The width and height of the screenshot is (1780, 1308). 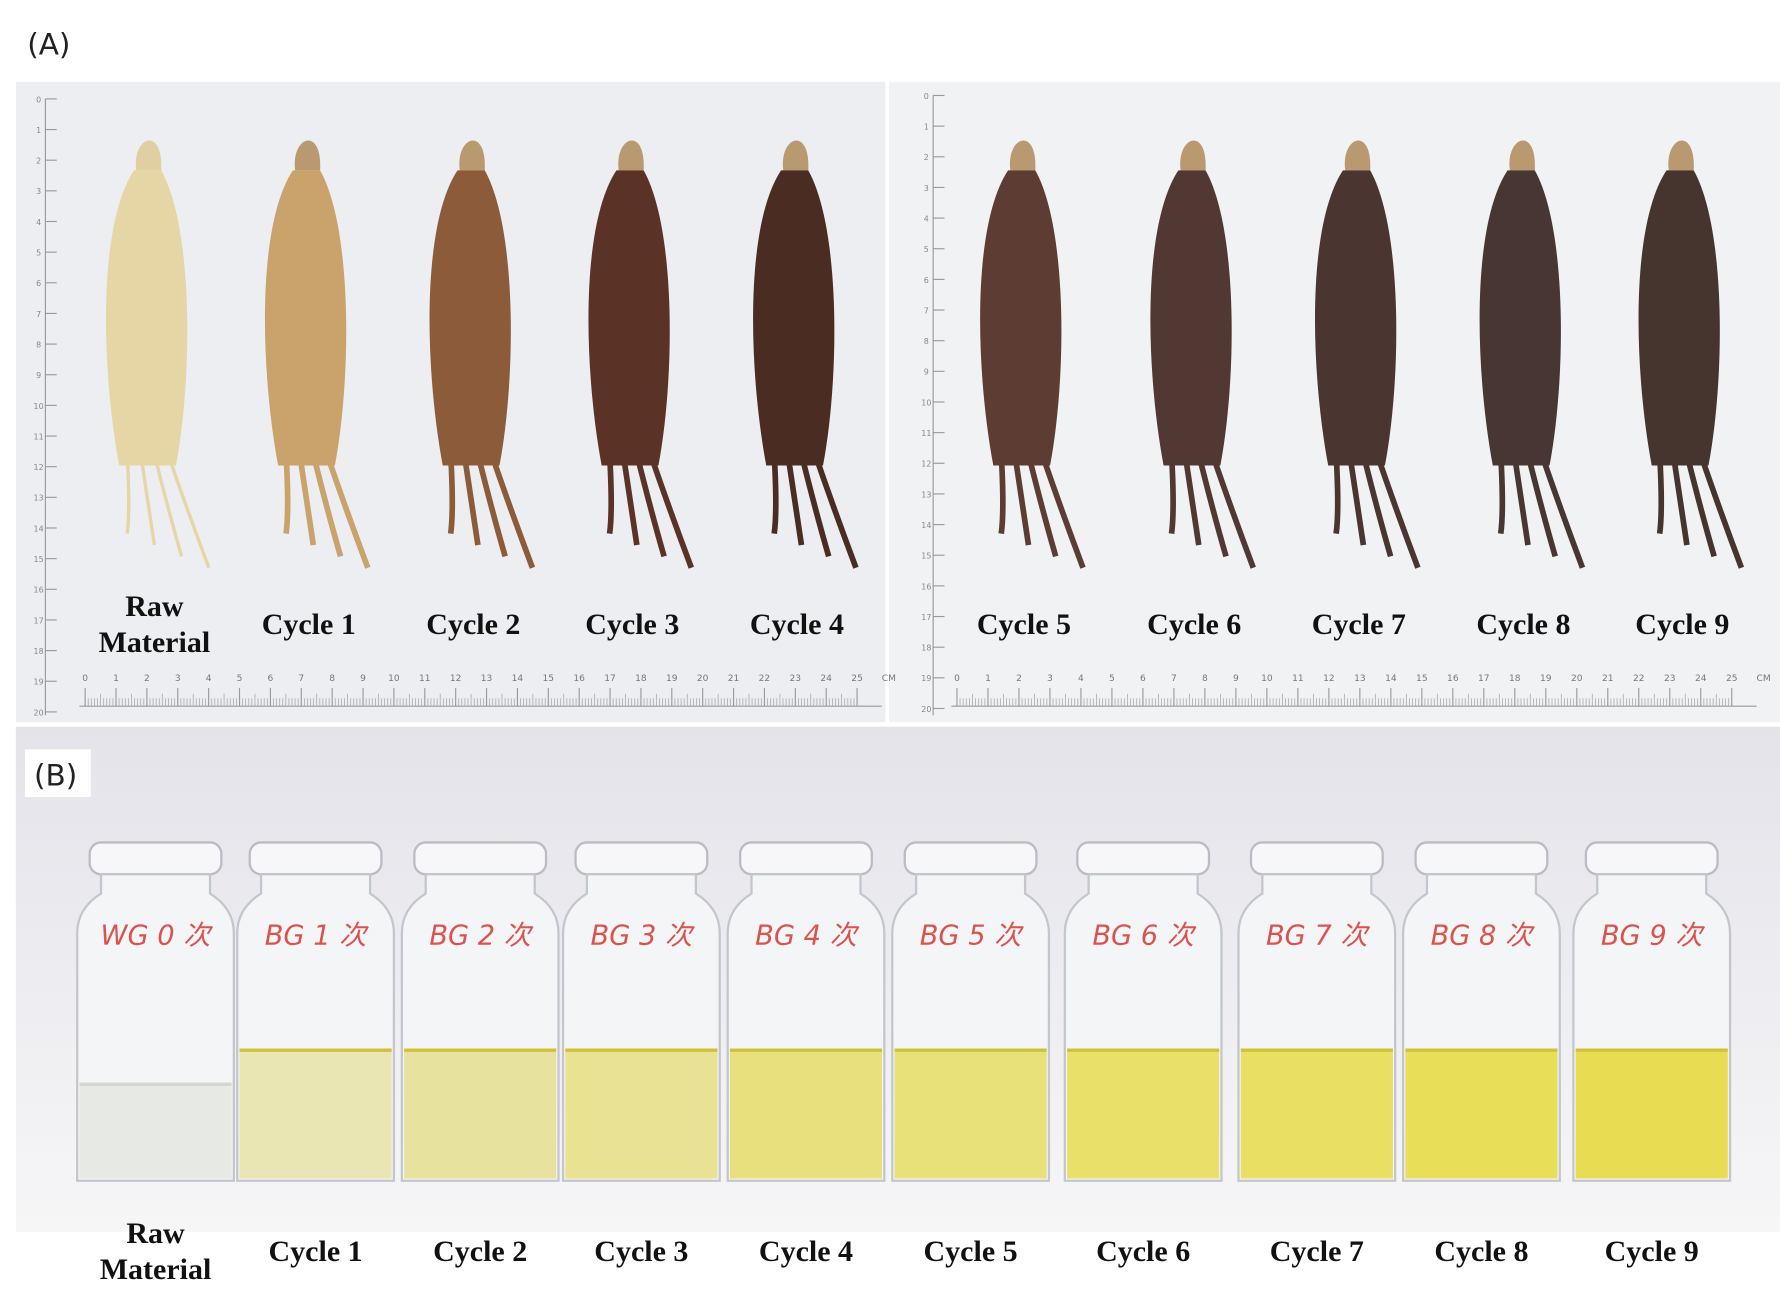 What do you see at coordinates (155, 1252) in the screenshot?
I see `sample-label: Raw Material` at bounding box center [155, 1252].